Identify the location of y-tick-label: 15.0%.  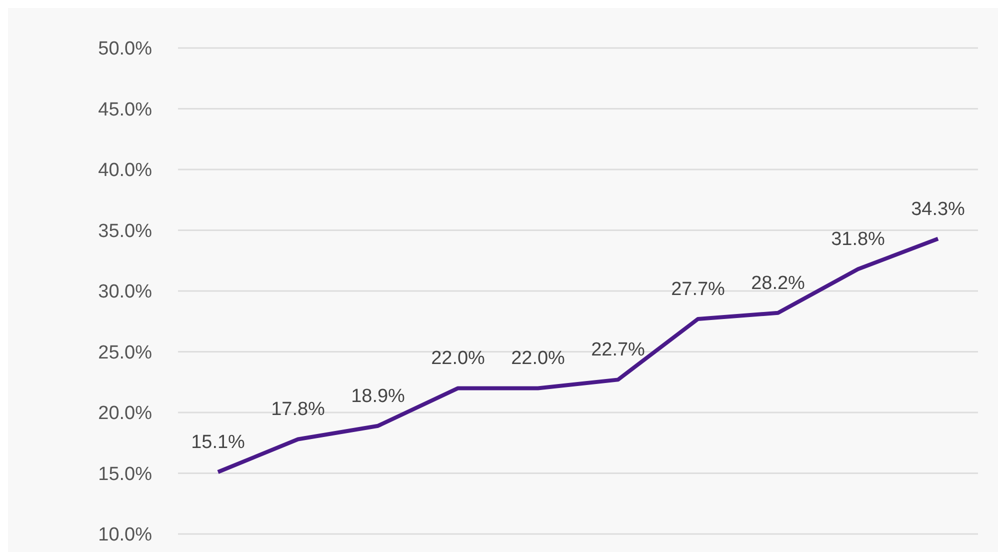
(125, 474).